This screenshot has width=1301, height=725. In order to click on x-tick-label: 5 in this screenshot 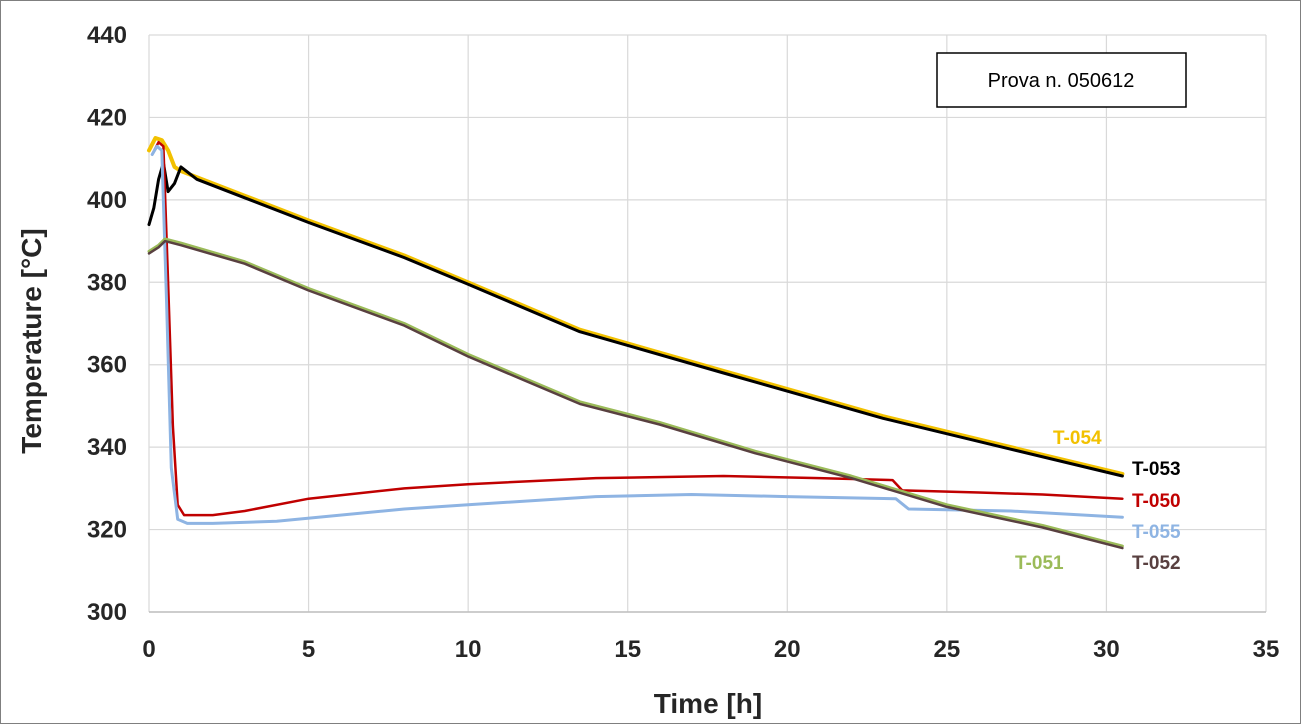, I will do `click(308, 649)`.